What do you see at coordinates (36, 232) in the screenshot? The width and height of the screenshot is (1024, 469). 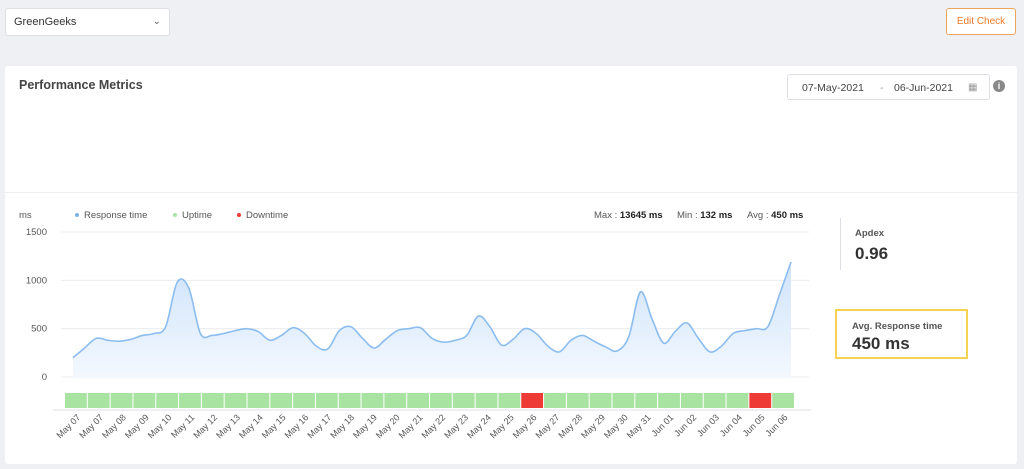 I see `y-tick-label: 1500` at bounding box center [36, 232].